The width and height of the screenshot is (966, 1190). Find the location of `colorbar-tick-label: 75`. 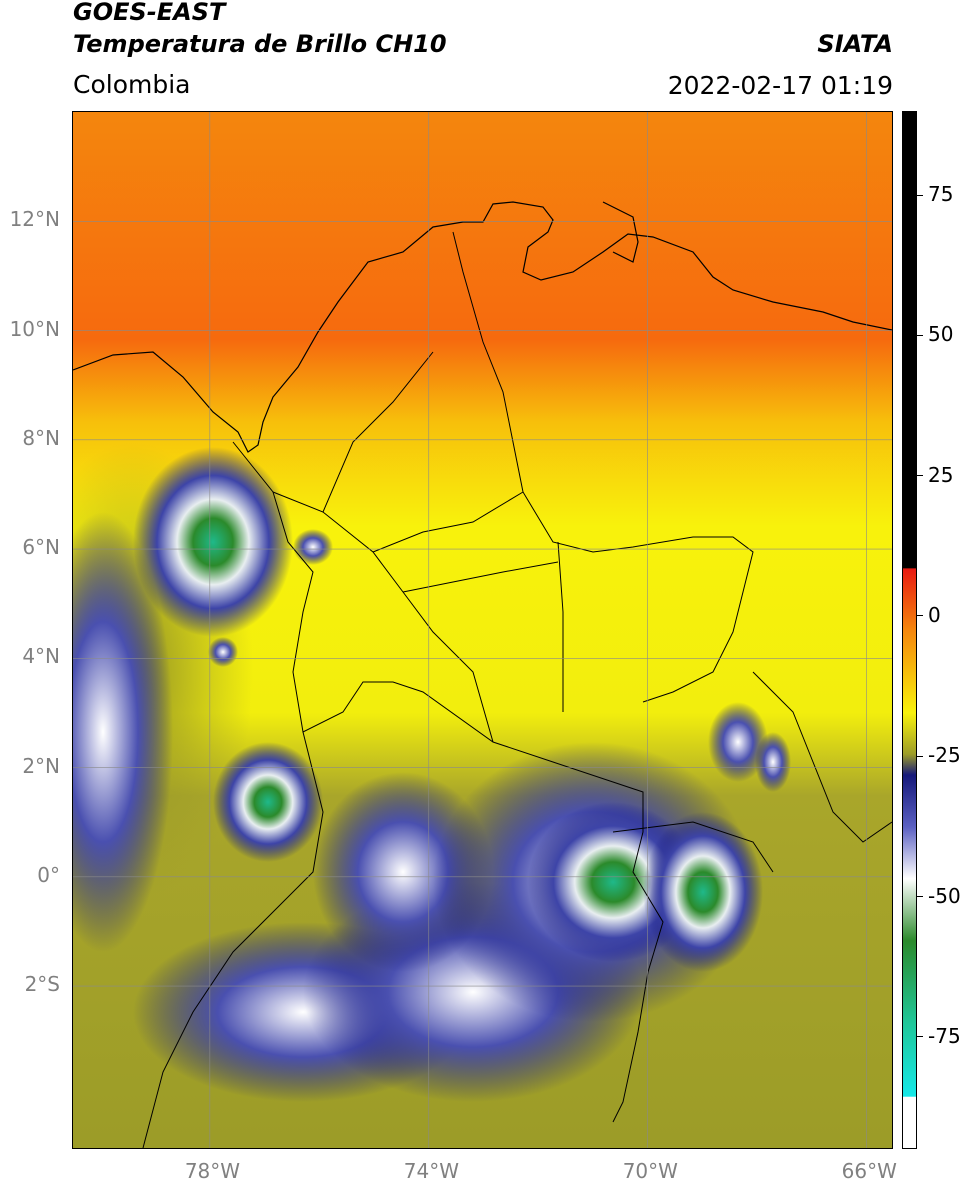

colorbar-tick-label: 75 is located at coordinates (941, 194).